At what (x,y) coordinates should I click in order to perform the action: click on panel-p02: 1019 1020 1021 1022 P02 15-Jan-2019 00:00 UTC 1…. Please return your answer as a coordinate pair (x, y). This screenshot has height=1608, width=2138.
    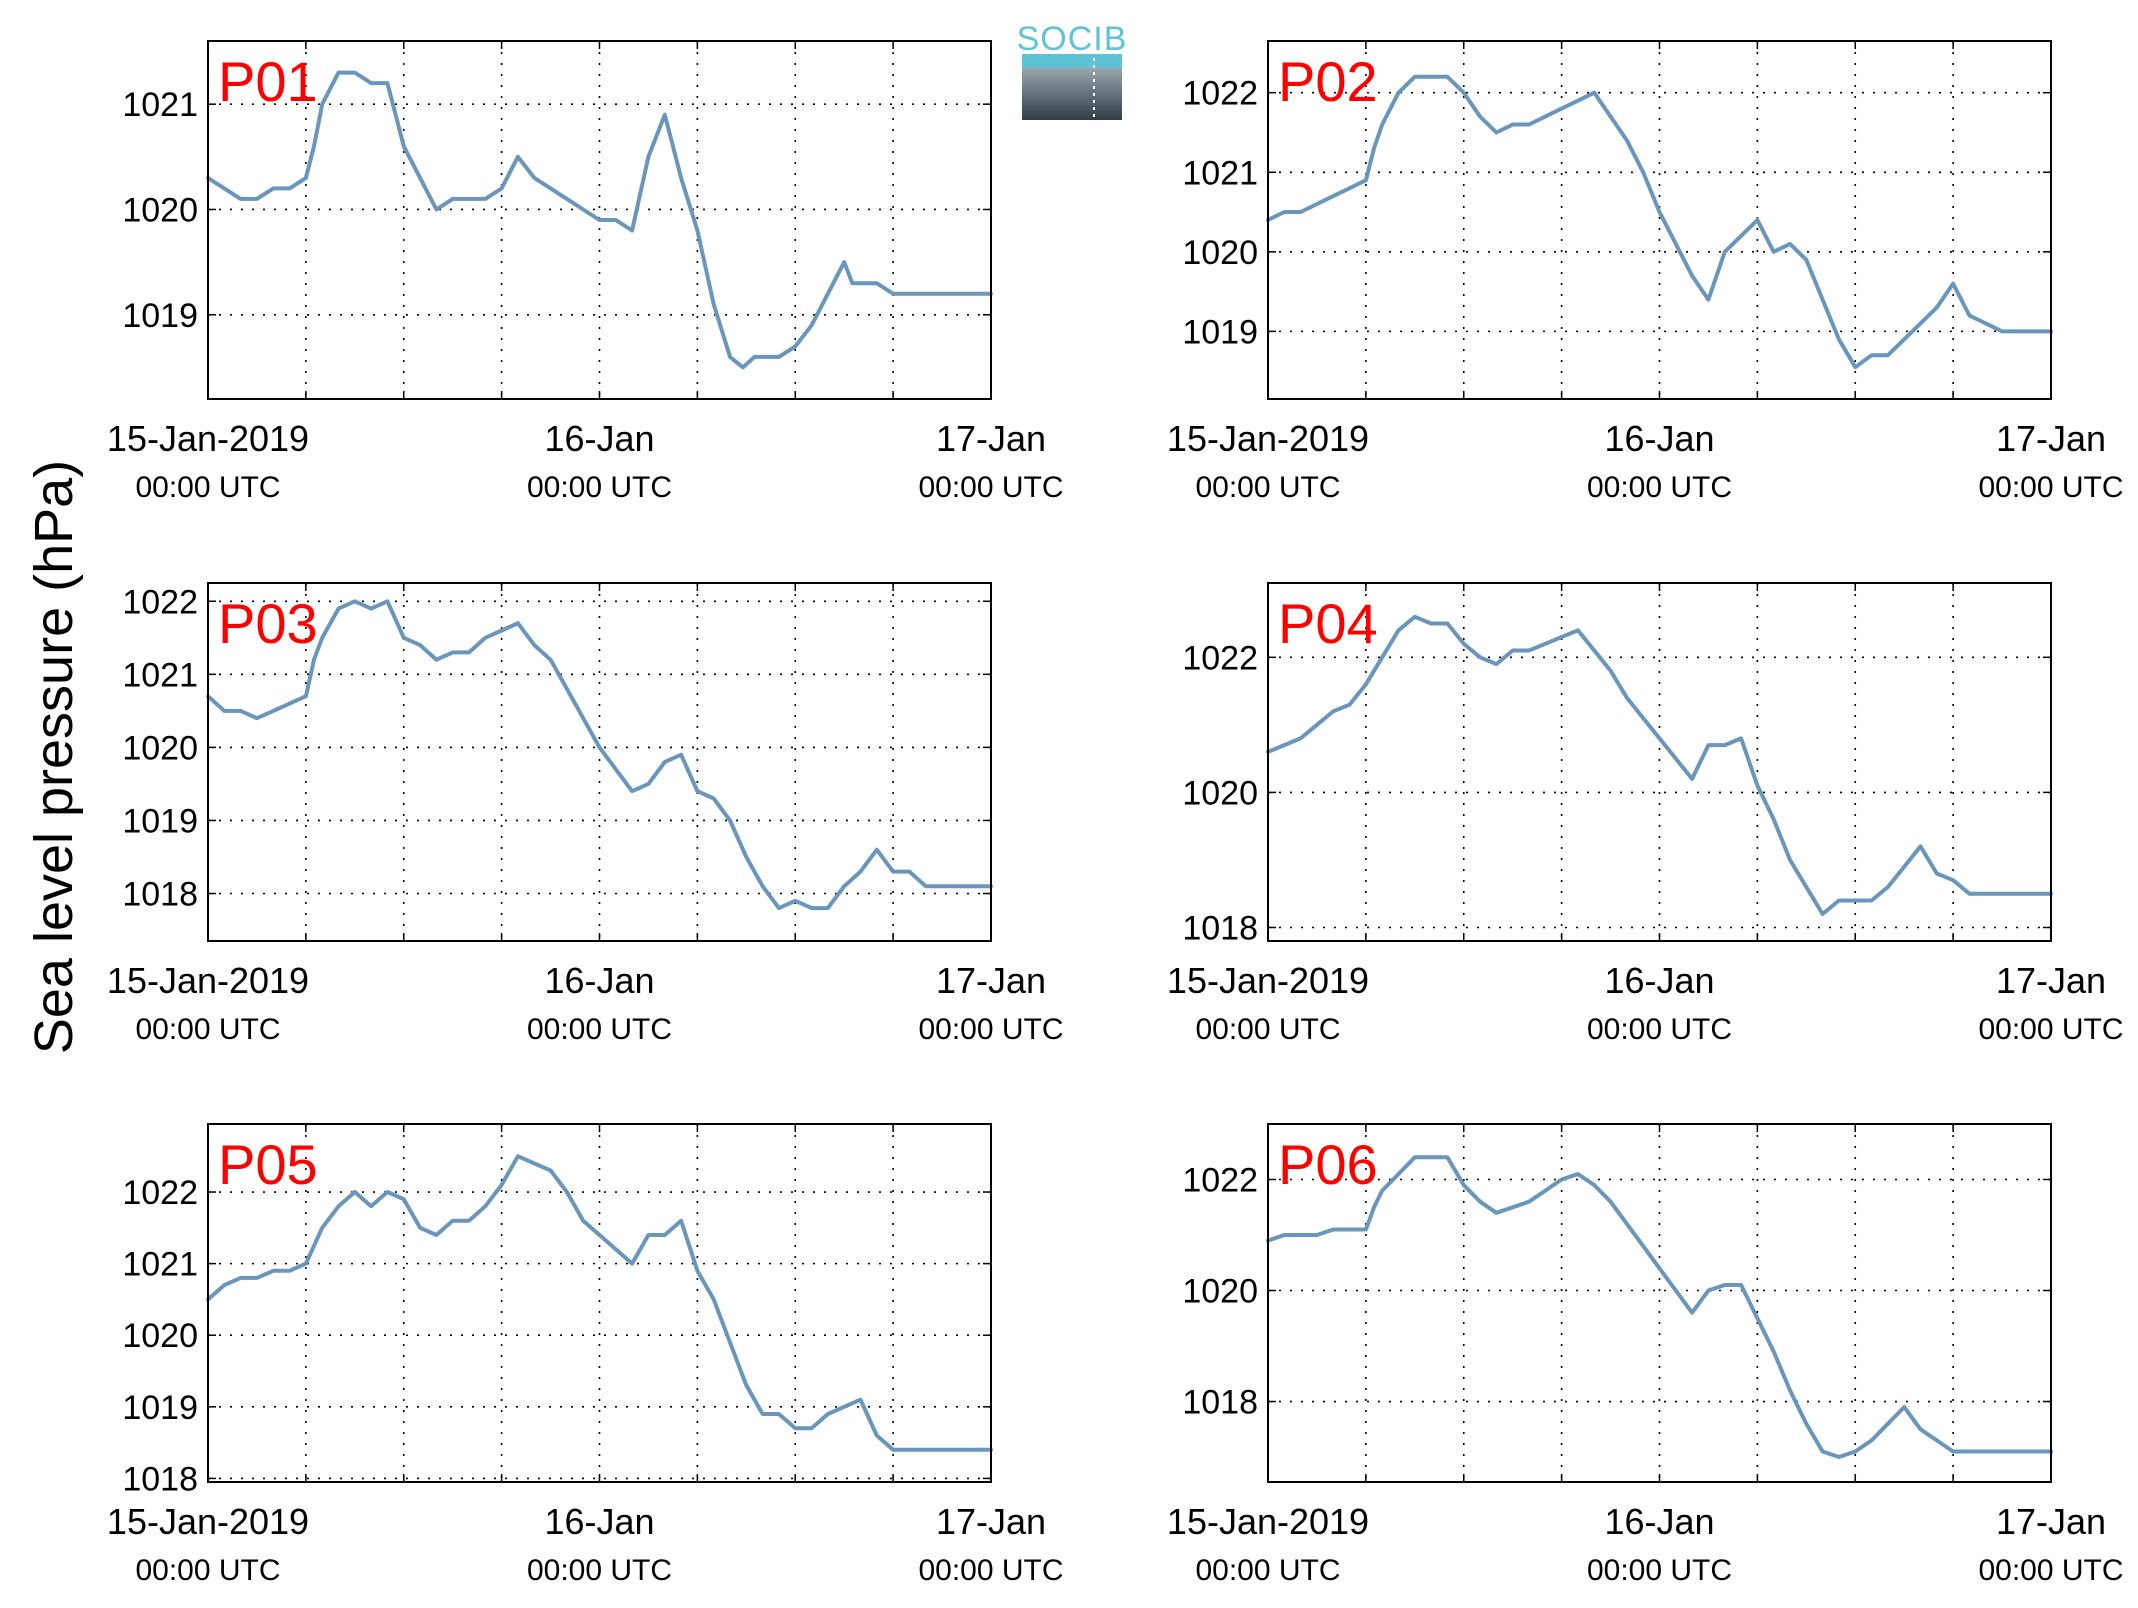
    Looking at the image, I should click on (1645, 272).